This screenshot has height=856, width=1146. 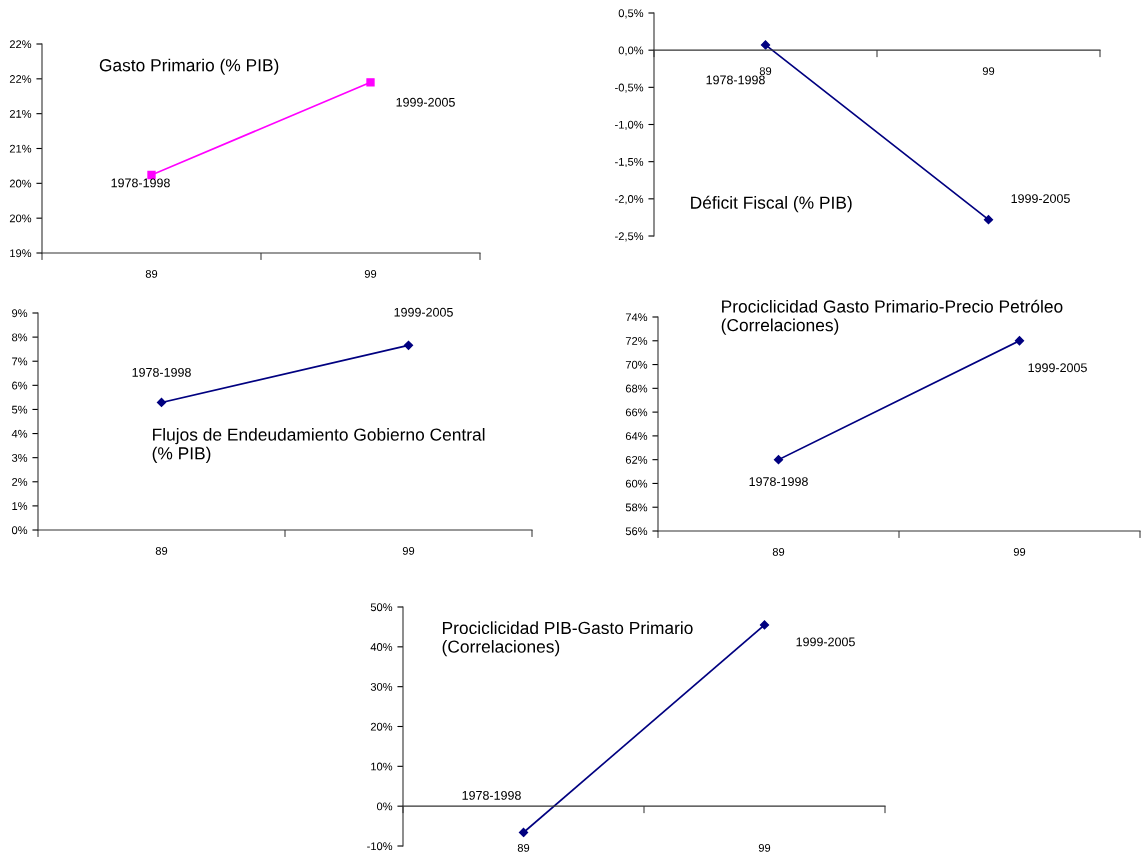 I want to click on y-tick-label: -2,5%, so click(x=629, y=237).